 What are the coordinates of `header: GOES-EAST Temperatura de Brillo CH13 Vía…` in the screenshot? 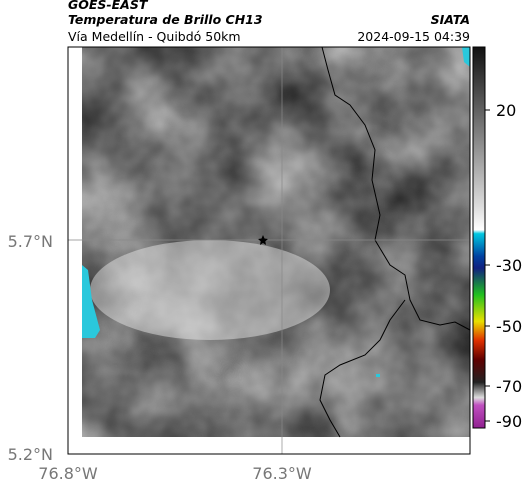 It's located at (269, 22).